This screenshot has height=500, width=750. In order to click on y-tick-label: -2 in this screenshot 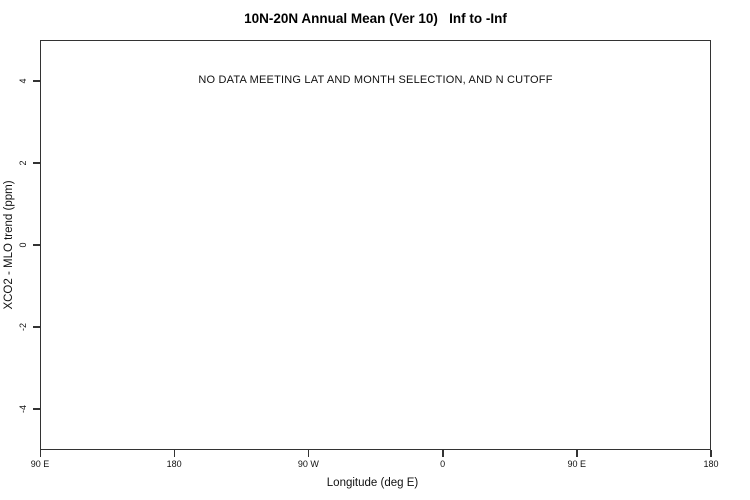, I will do `click(23, 327)`.